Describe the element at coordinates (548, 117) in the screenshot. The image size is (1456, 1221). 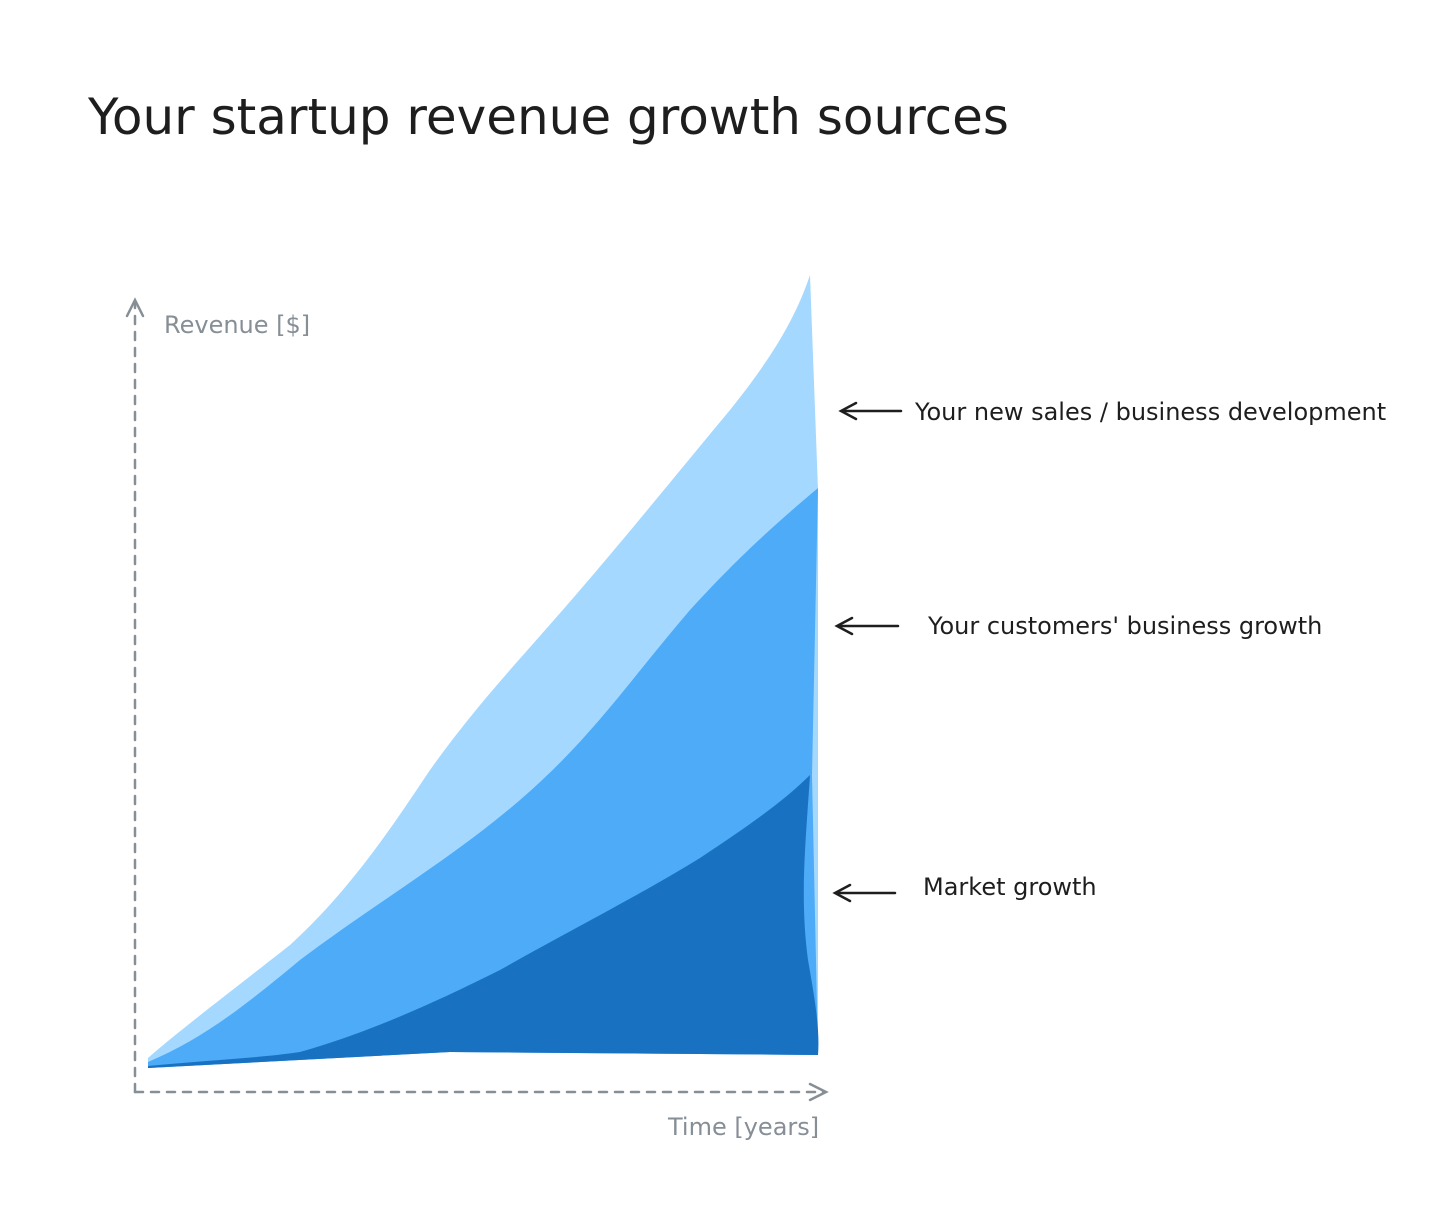
I see `title: Your startup revenue growth sources` at that location.